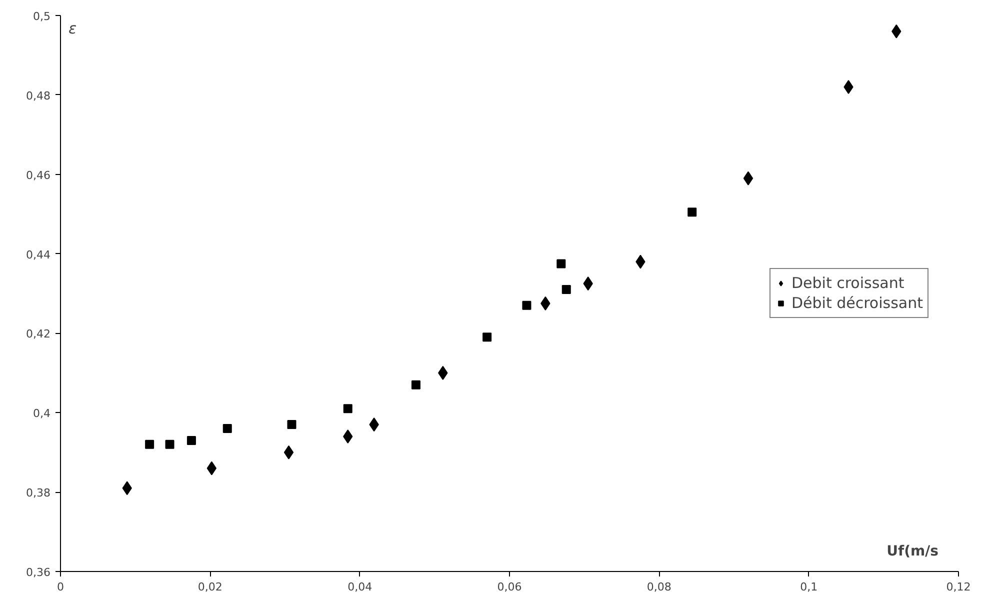 The height and width of the screenshot is (611, 983). Describe the element at coordinates (60, 587) in the screenshot. I see `x-tick-label: 0` at that location.